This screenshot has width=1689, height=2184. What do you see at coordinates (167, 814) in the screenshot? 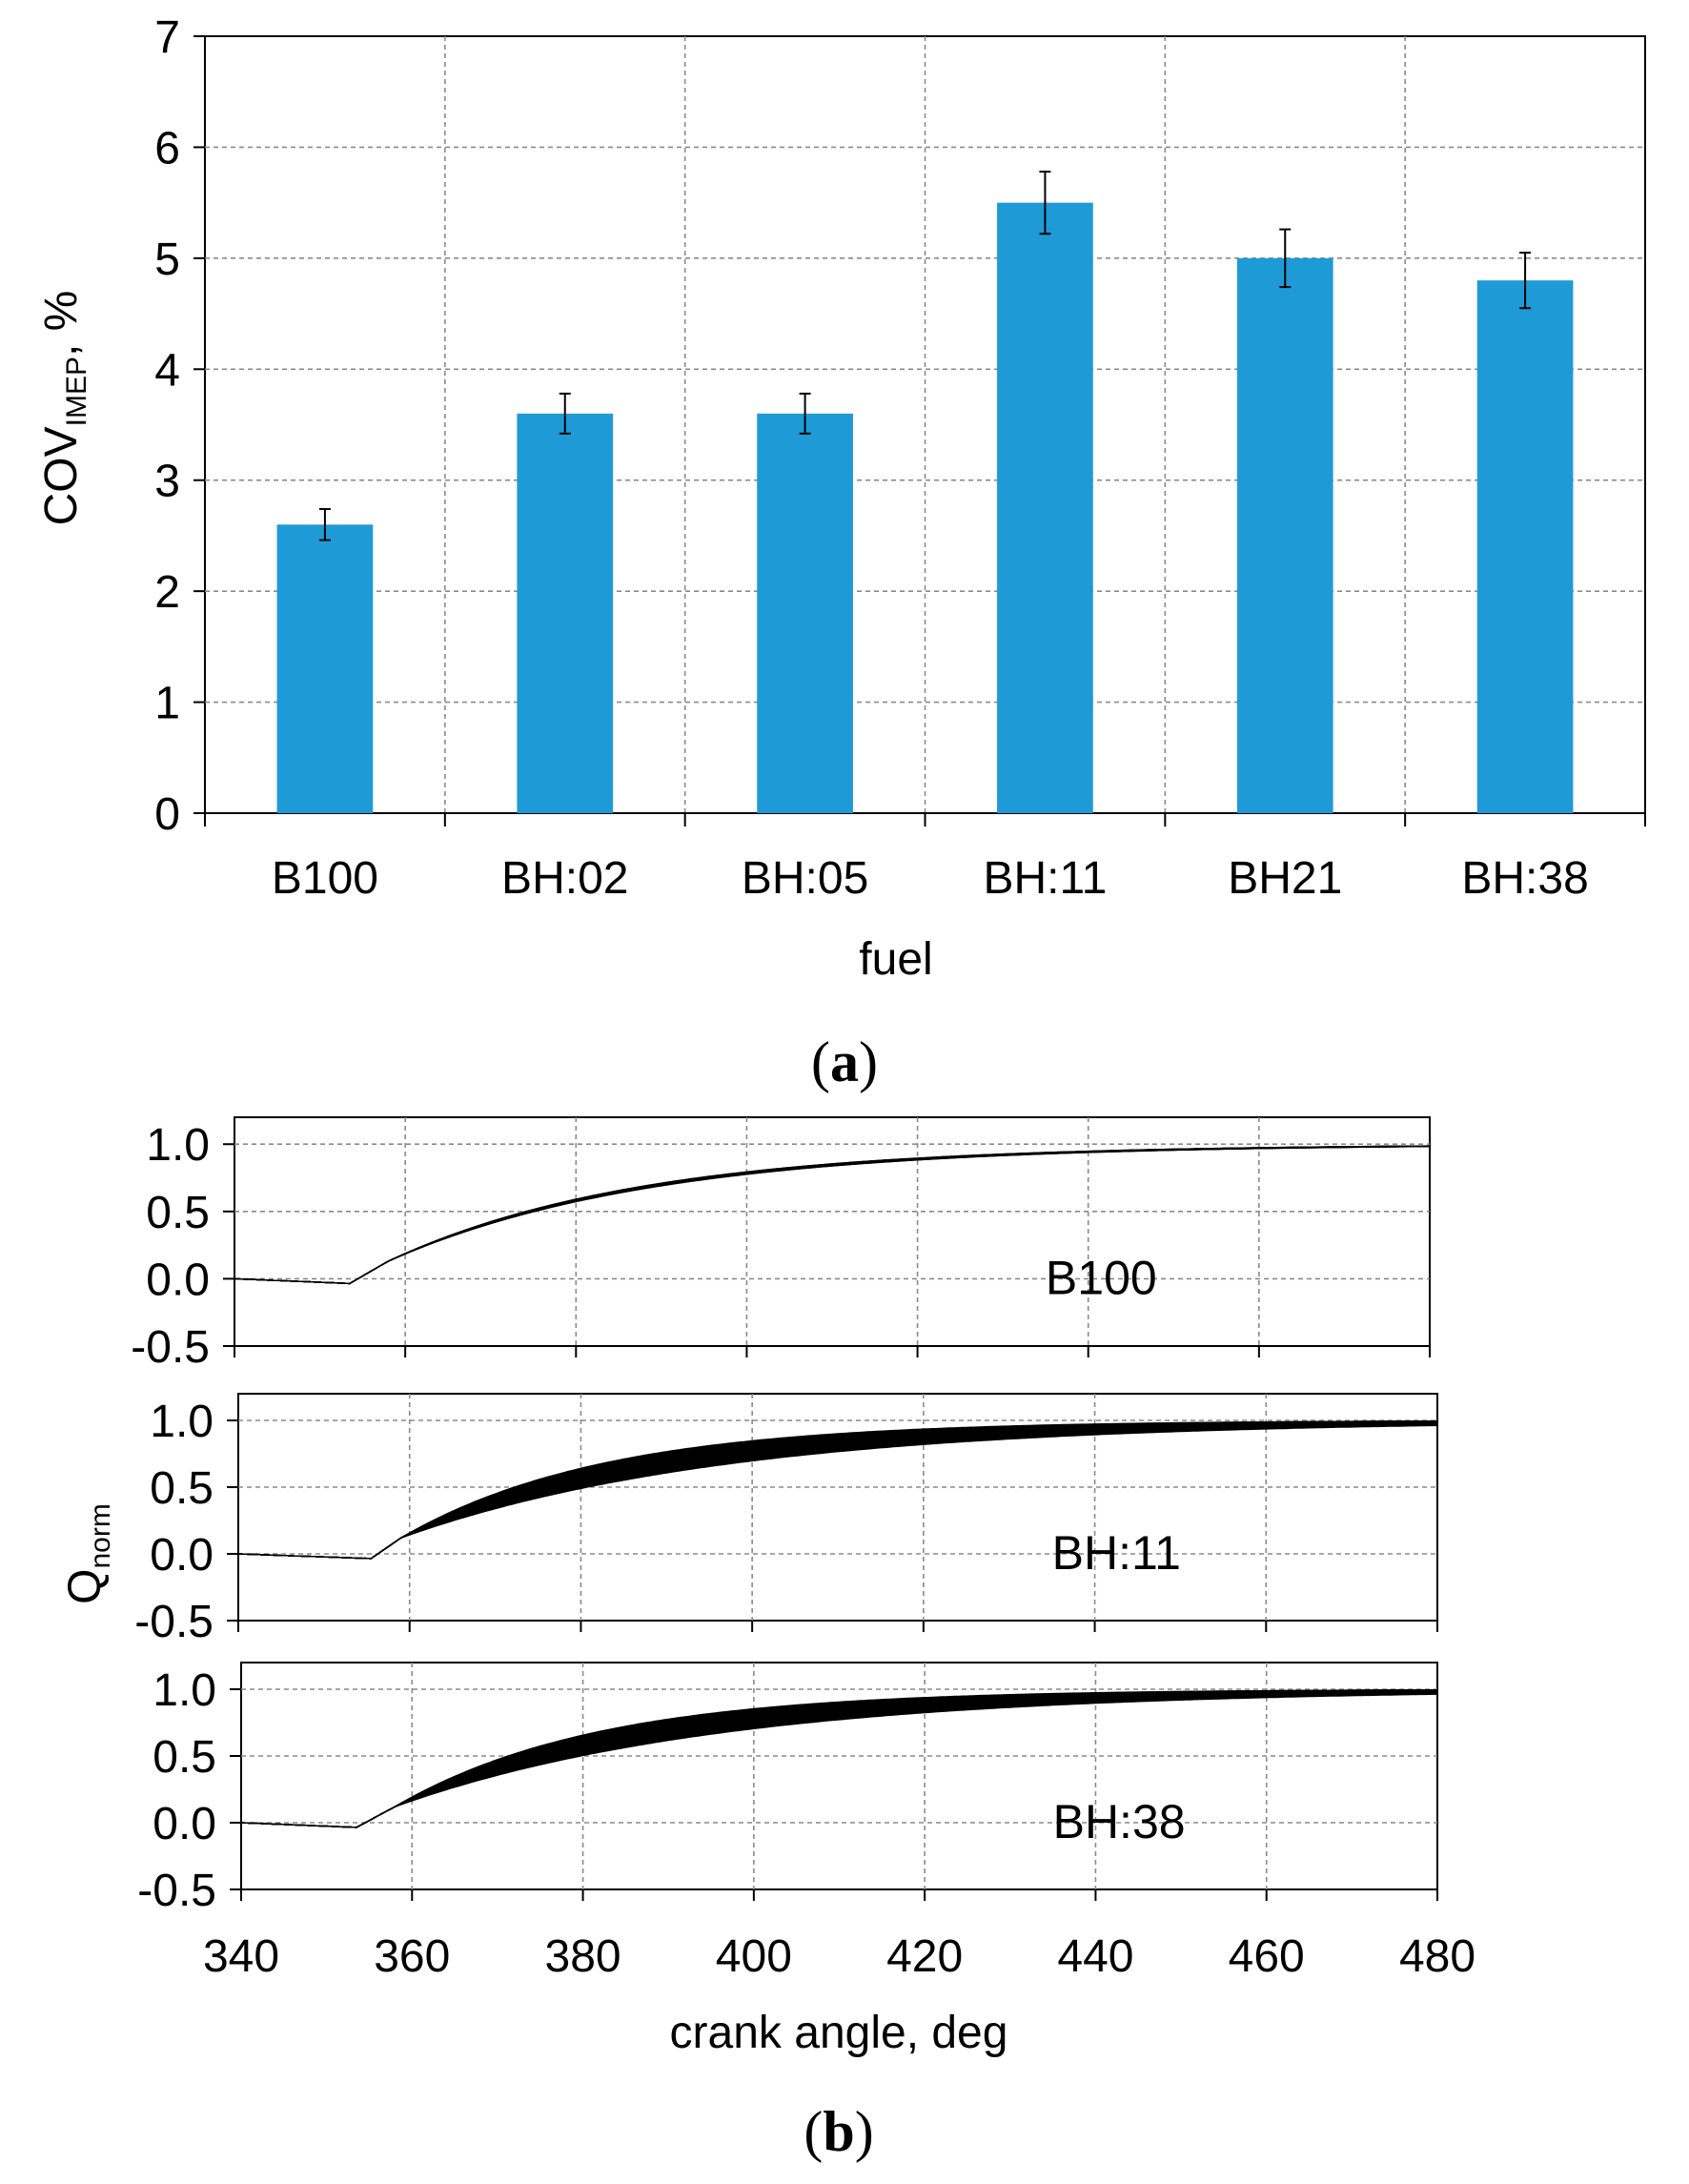
I see `bar-y-tick-label: 0` at bounding box center [167, 814].